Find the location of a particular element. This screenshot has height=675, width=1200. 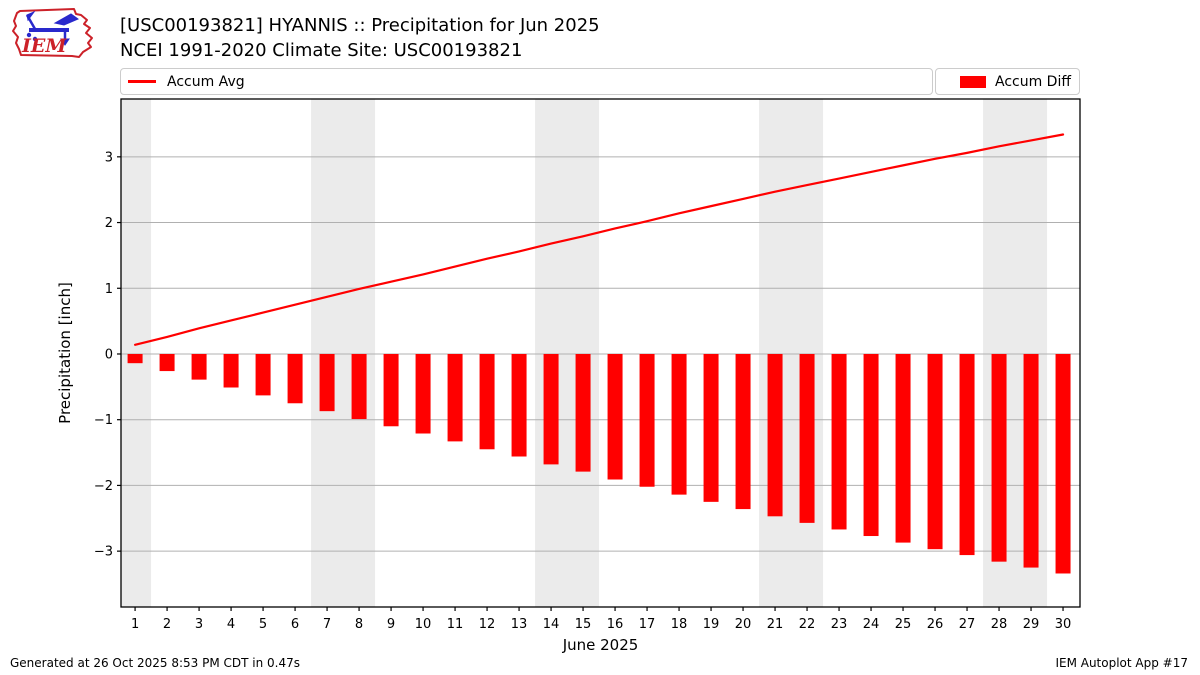

accum-diff-legend-label: Accum Diff is located at coordinates (1033, 81).